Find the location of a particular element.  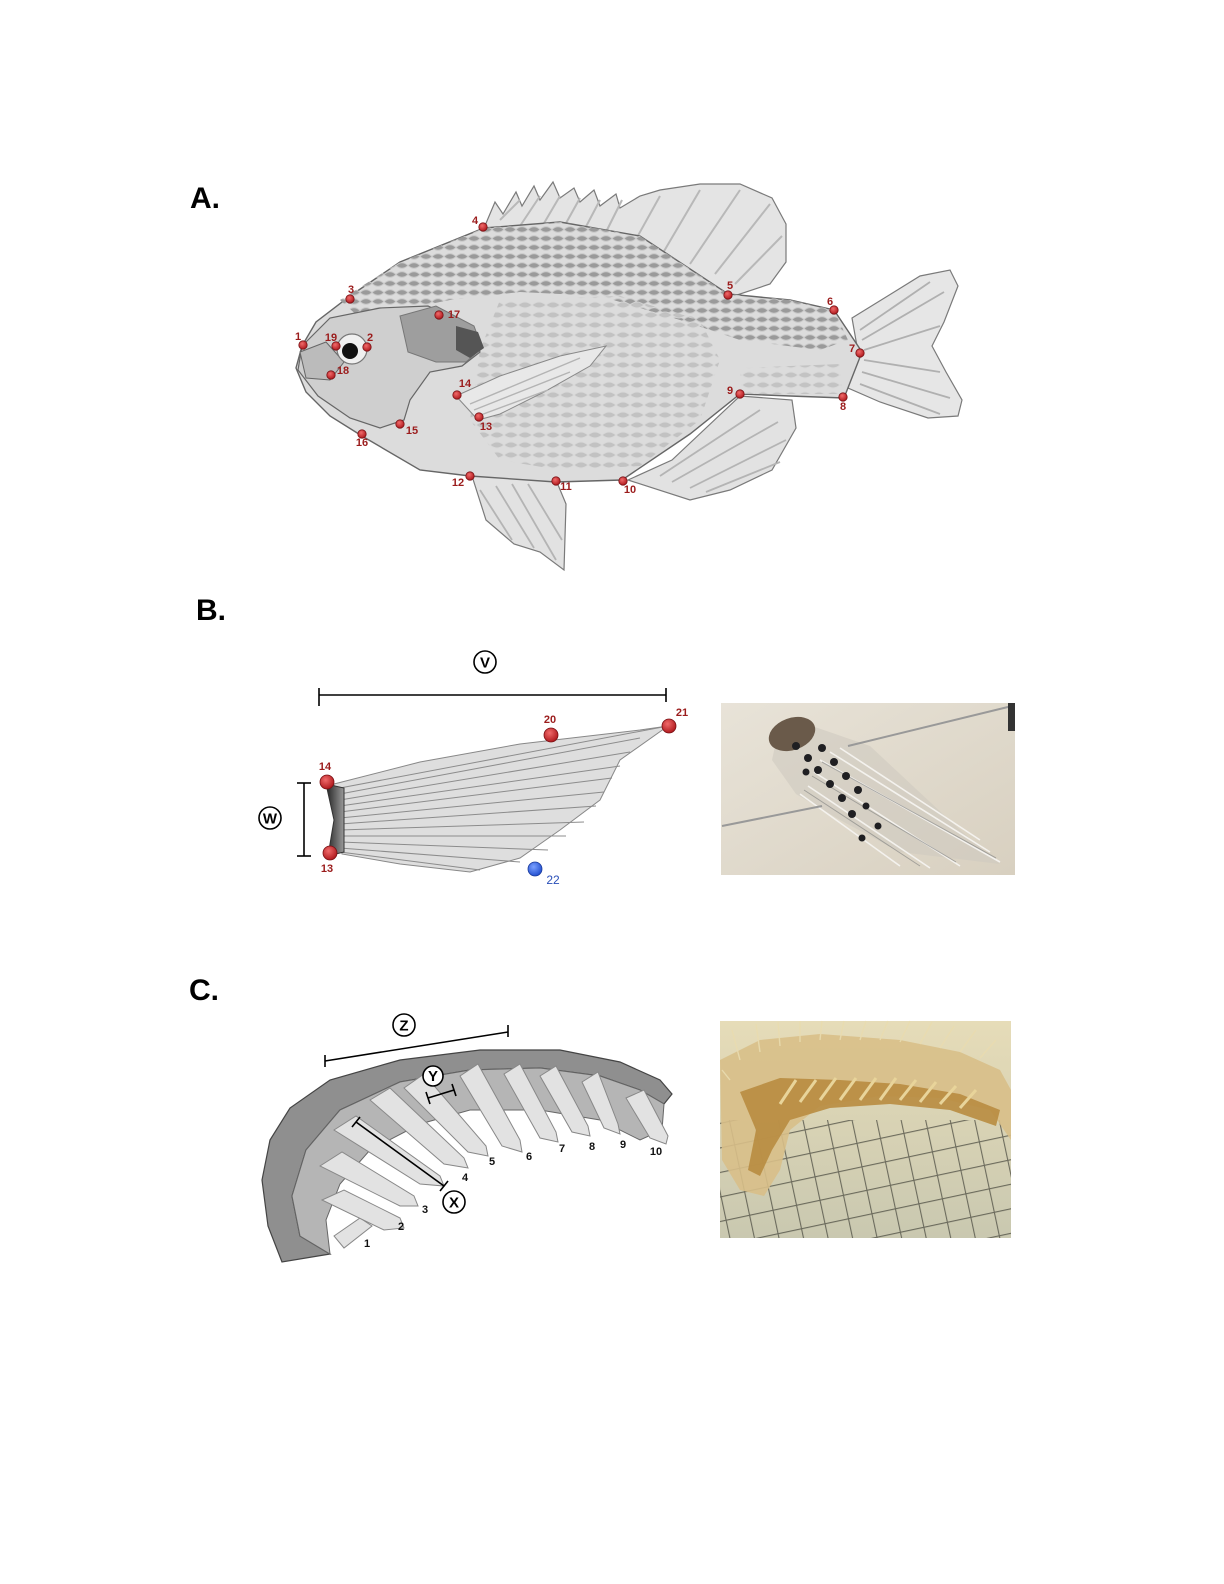

fish-landmark-label-15: 15 is located at coordinates (412, 431).